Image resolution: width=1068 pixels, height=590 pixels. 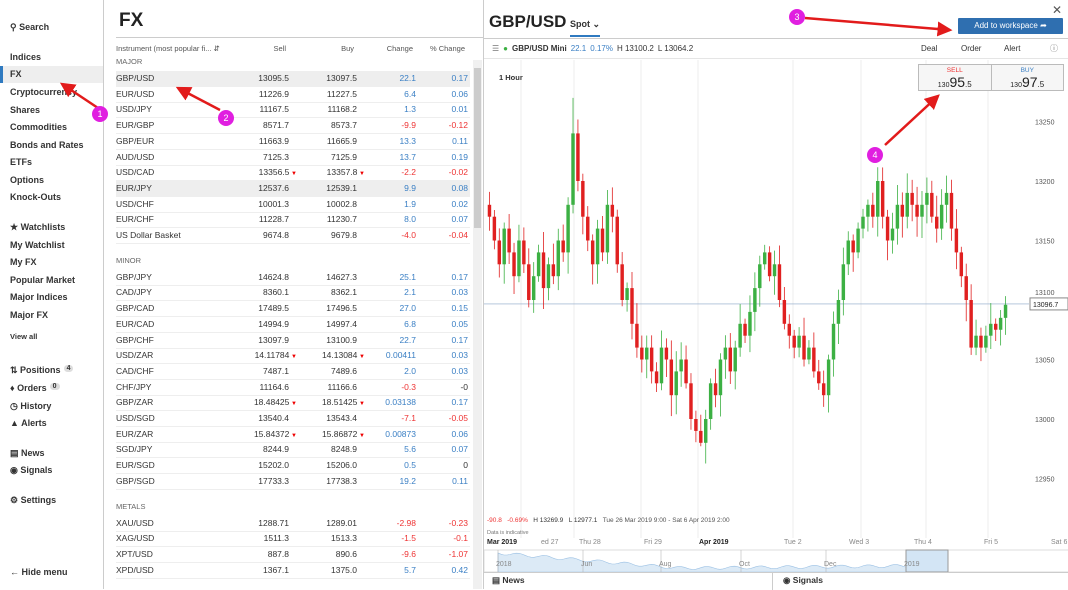 I want to click on change-value: 13.3, so click(x=407, y=141).